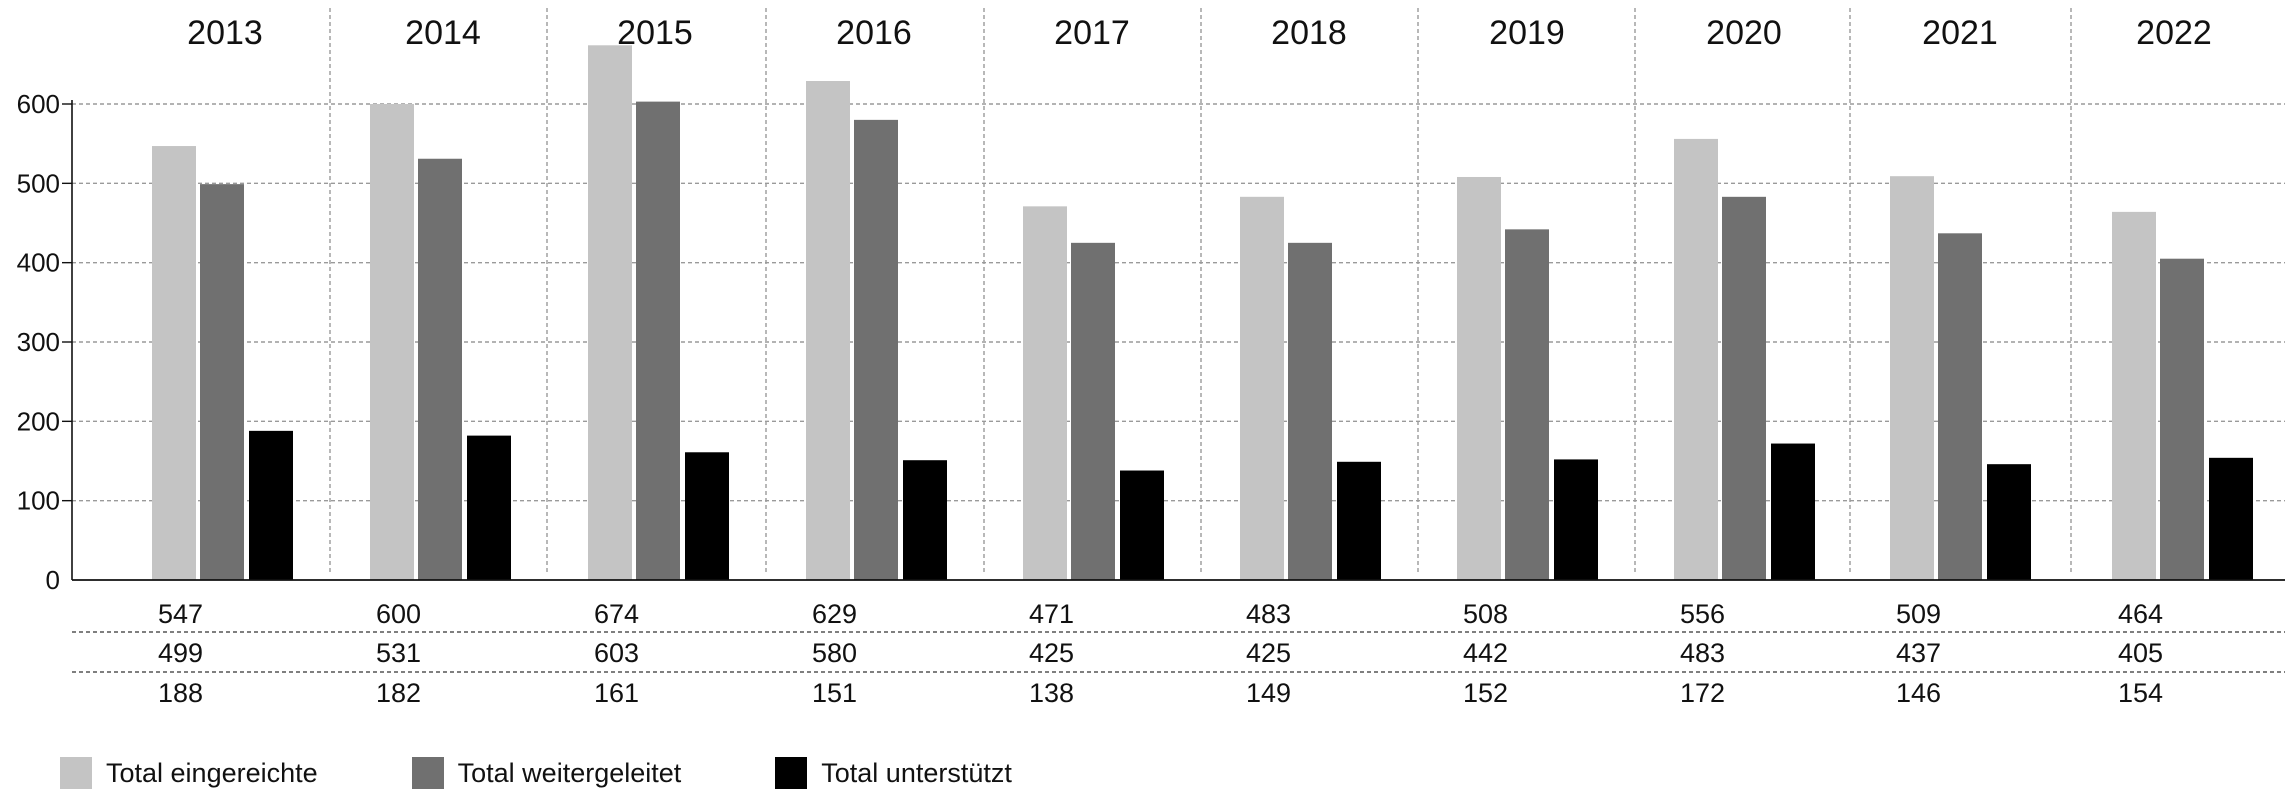  Describe the element at coordinates (38, 342) in the screenshot. I see `y-tick-label: 300` at that location.